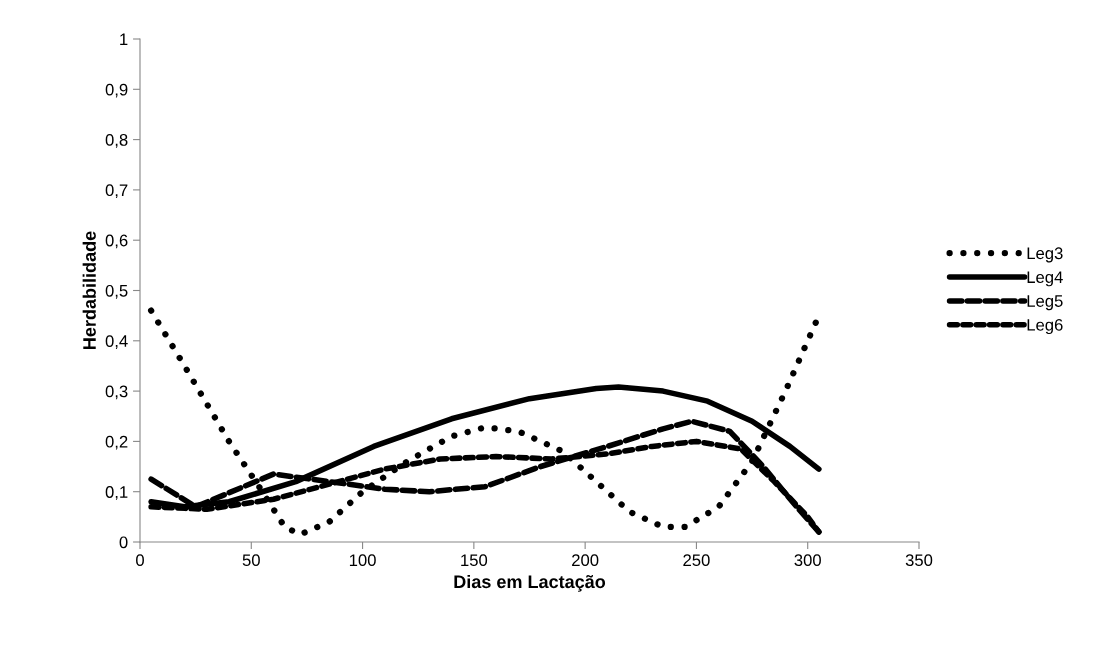 The width and height of the screenshot is (1120, 652). Describe the element at coordinates (585, 560) in the screenshot. I see `x-tick-label: 200` at that location.